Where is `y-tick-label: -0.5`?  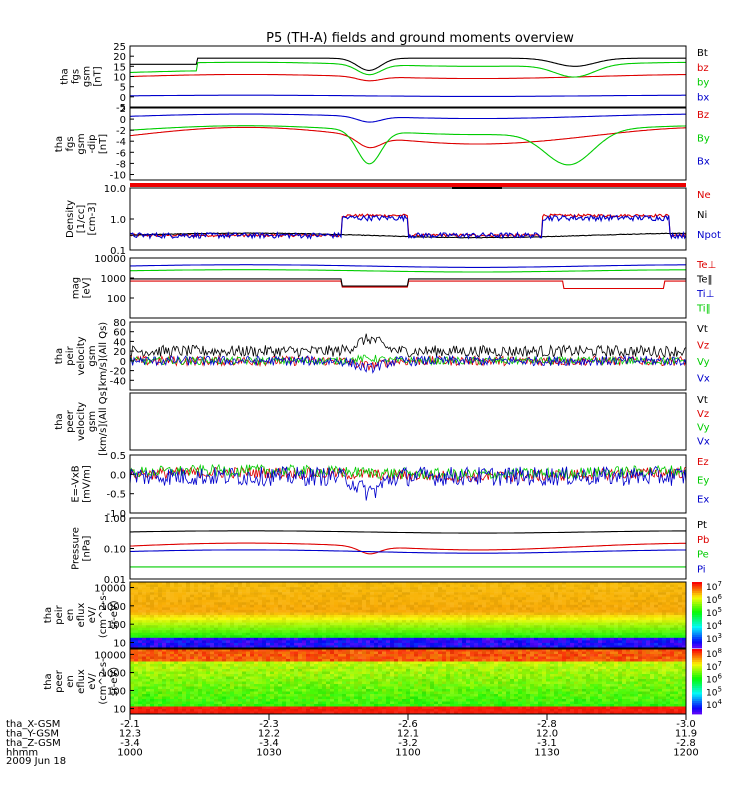
y-tick-label: -0.5 is located at coordinates (116, 495).